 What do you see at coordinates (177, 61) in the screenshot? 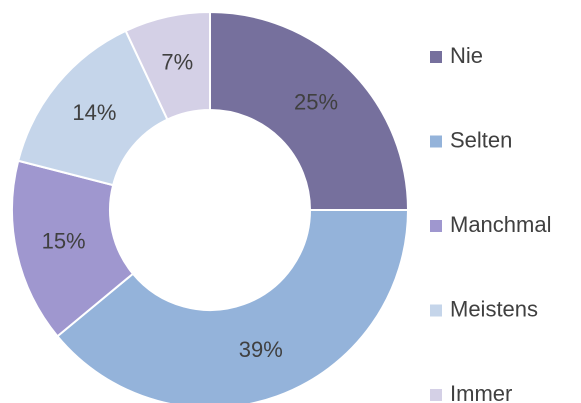
I see `data-label: 7%` at bounding box center [177, 61].